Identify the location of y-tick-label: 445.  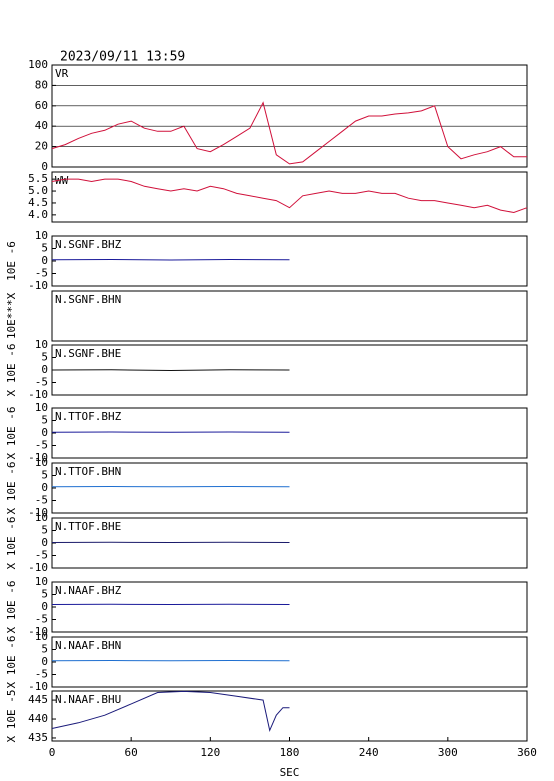
(38, 699).